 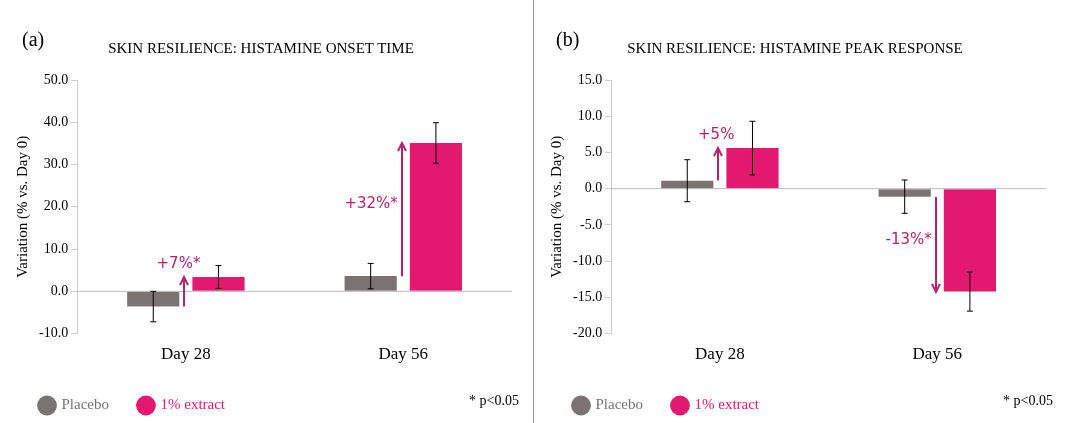 I want to click on y-tick-label: 15.0, so click(x=590, y=79).